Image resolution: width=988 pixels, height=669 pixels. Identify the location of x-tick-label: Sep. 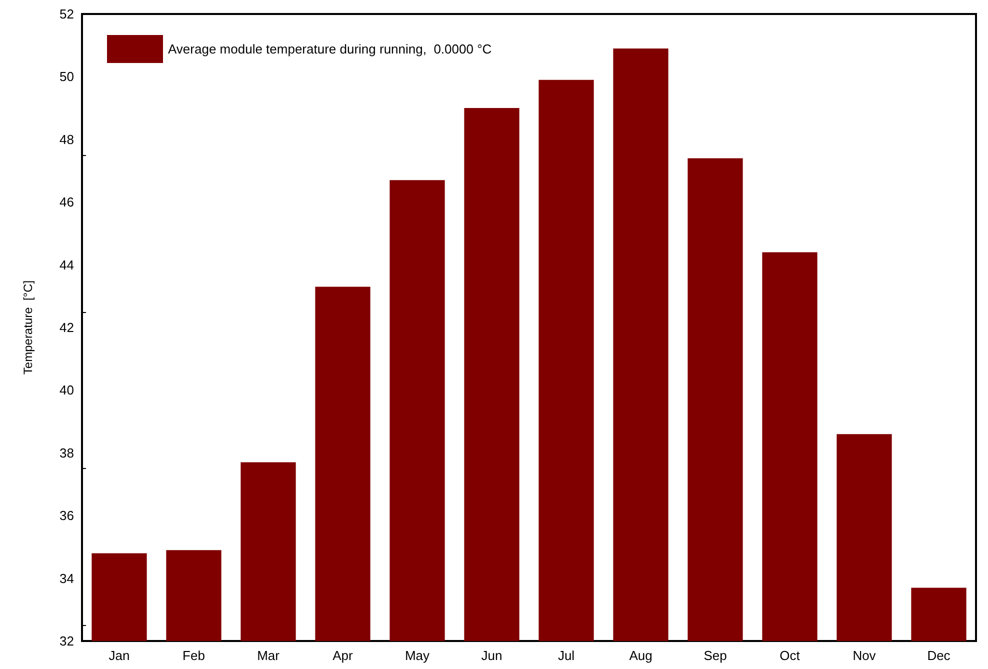
(715, 655).